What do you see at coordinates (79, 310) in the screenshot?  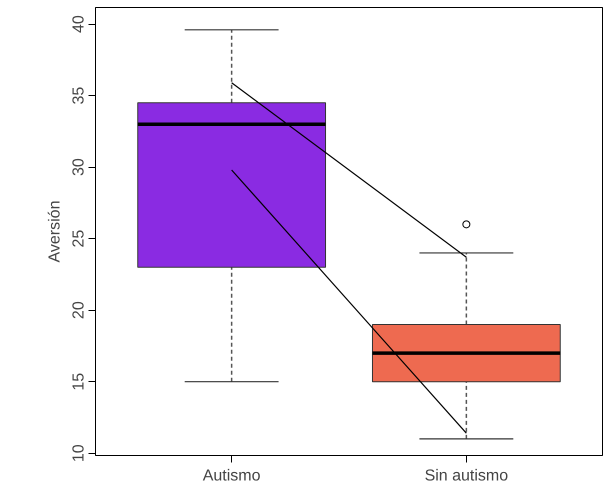 I see `y-tick-label: 20` at bounding box center [79, 310].